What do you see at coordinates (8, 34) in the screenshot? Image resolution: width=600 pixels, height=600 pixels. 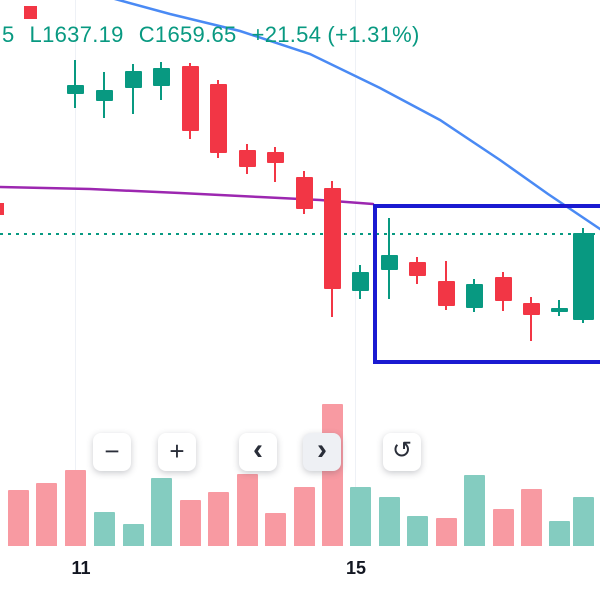 I see `ohlc-prefix: 5` at bounding box center [8, 34].